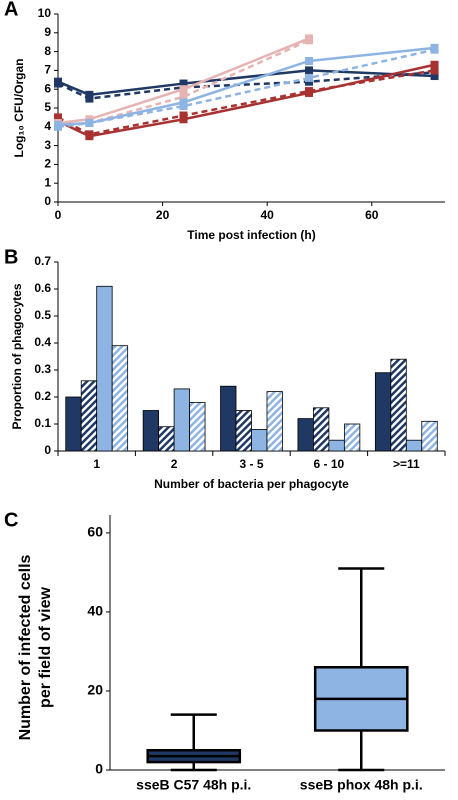 The height and width of the screenshot is (800, 458). Describe the element at coordinates (47, 70) in the screenshot. I see `y-tick-label: 7` at that location.